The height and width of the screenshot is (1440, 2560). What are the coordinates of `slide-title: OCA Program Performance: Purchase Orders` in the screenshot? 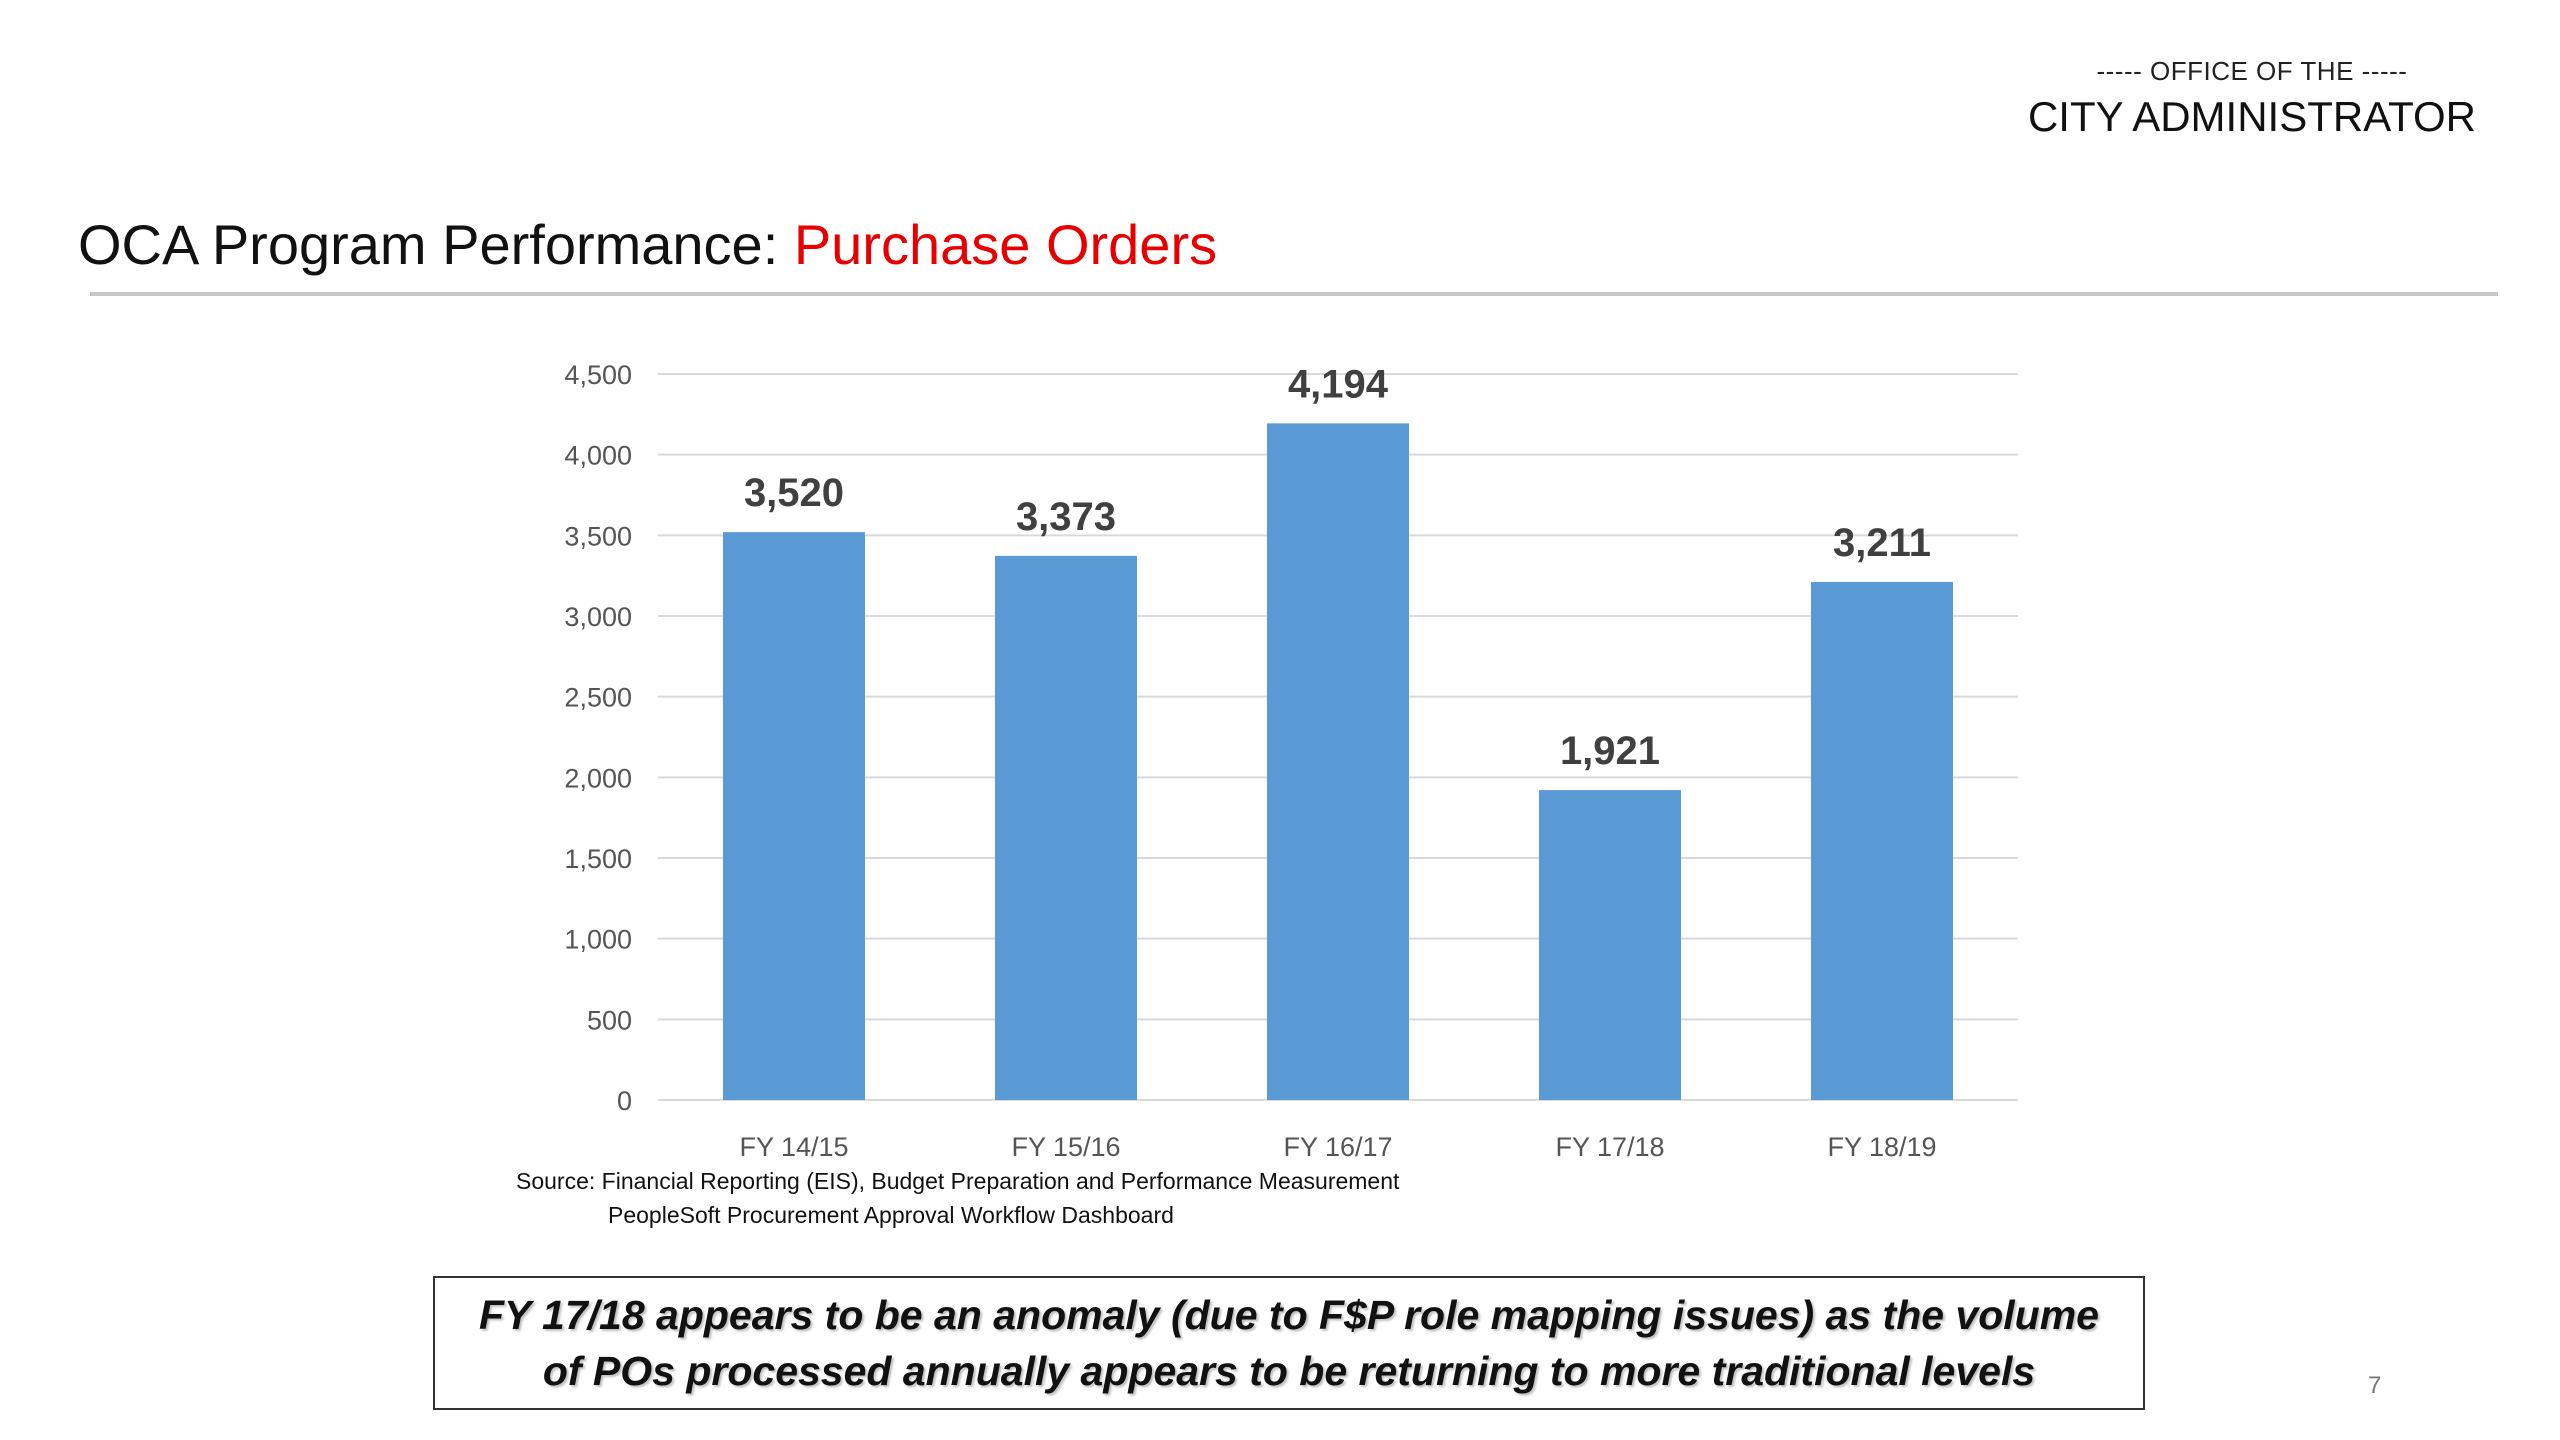 It's located at (647, 244).